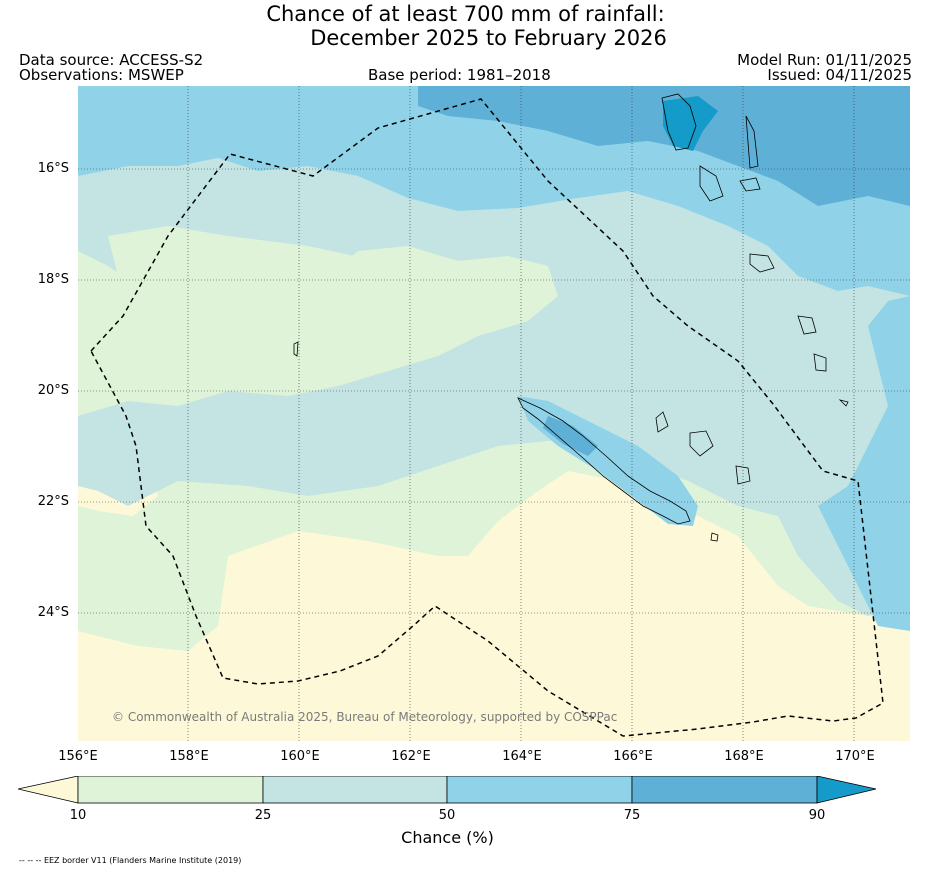  I want to click on colorbar-label-50: 50, so click(447, 815).